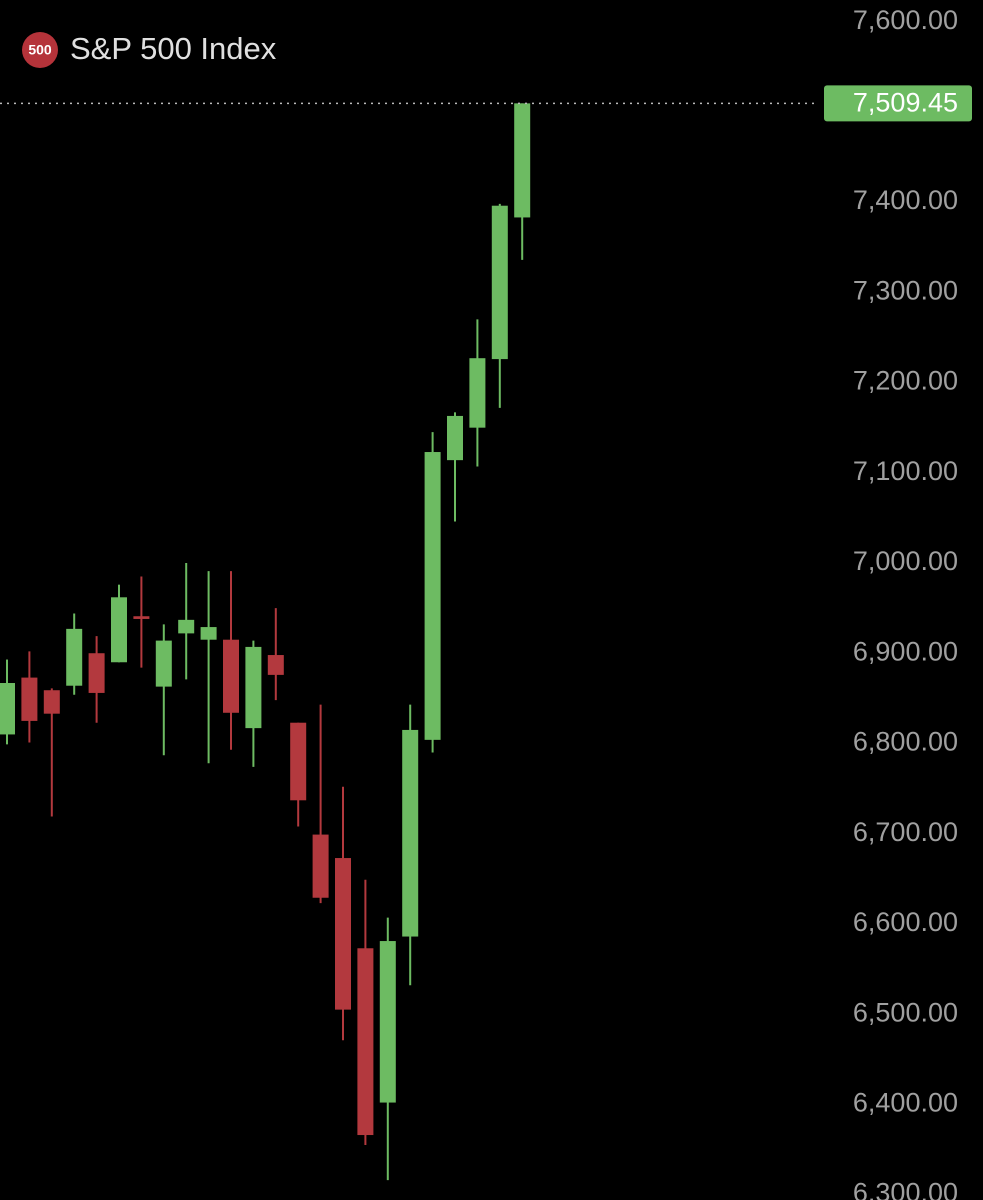  What do you see at coordinates (905, 742) in the screenshot?
I see `y-tick-label: 6,800.00` at bounding box center [905, 742].